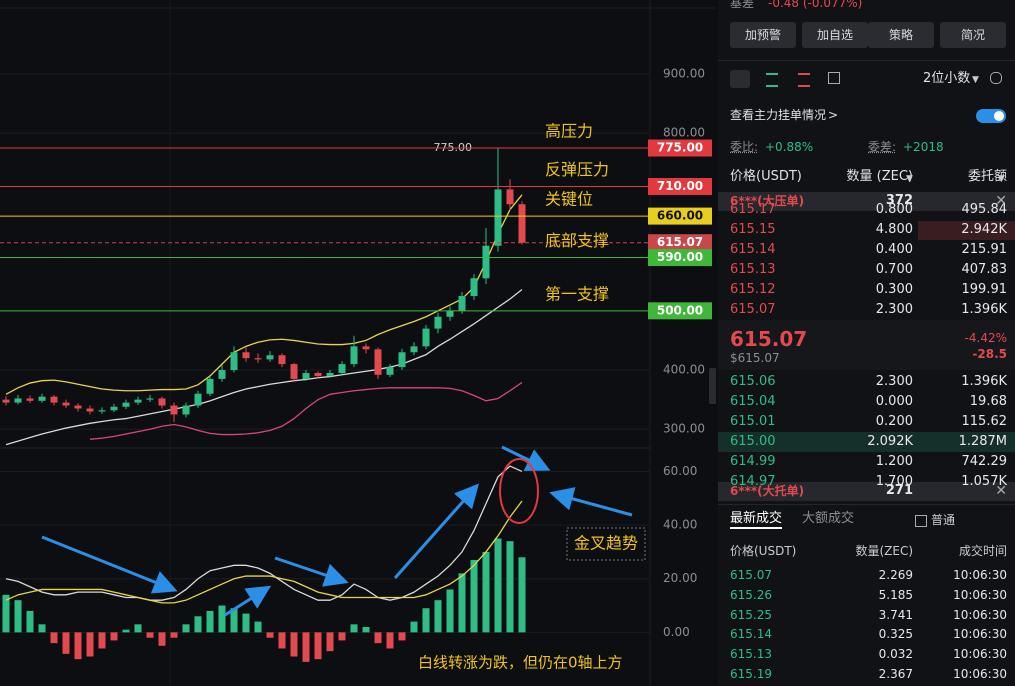 Image resolution: width=1015 pixels, height=686 pixels. What do you see at coordinates (763, 551) in the screenshot?
I see `column-header: 价格(USDT)` at bounding box center [763, 551].